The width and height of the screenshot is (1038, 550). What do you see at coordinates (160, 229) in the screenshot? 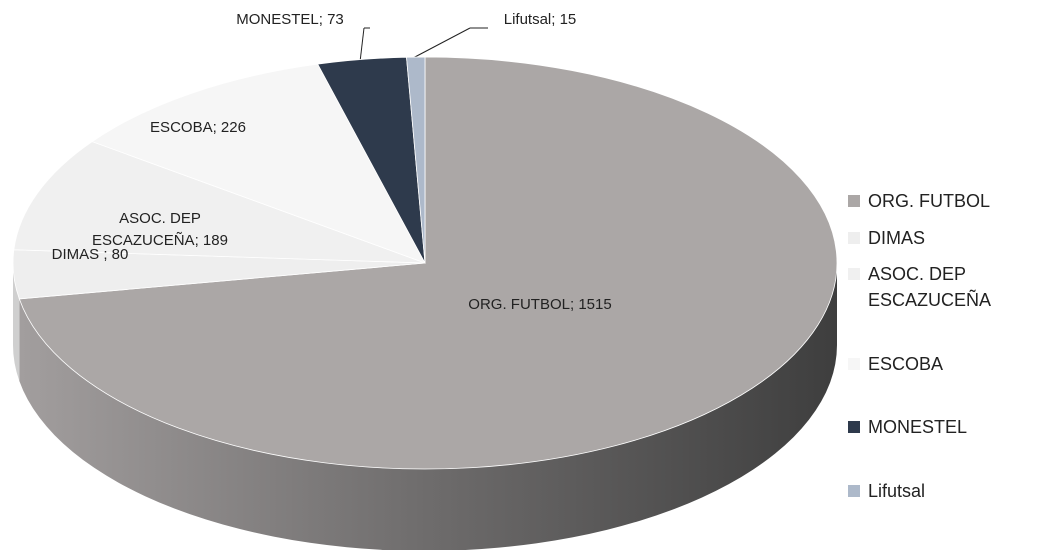
I see `data-label: ASOC. DEP ESCAZUCEÑA; 189` at bounding box center [160, 229].